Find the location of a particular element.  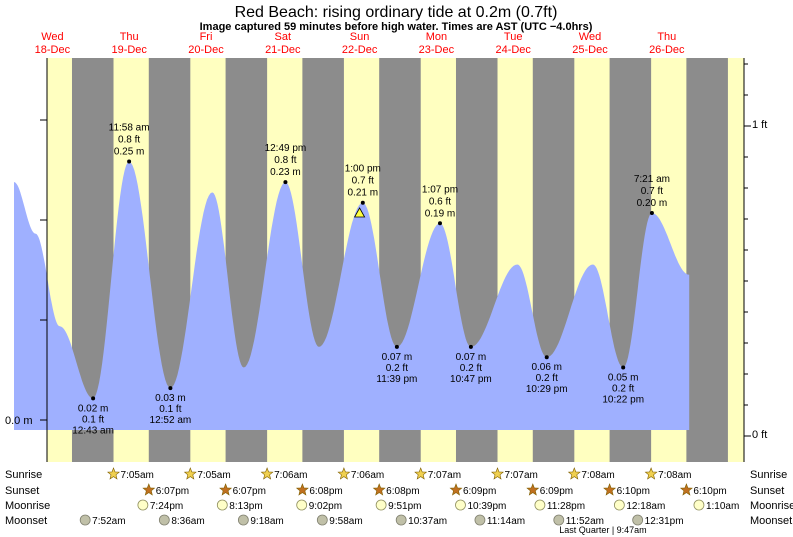

sunset-time: 6:10pm is located at coordinates (709, 491).